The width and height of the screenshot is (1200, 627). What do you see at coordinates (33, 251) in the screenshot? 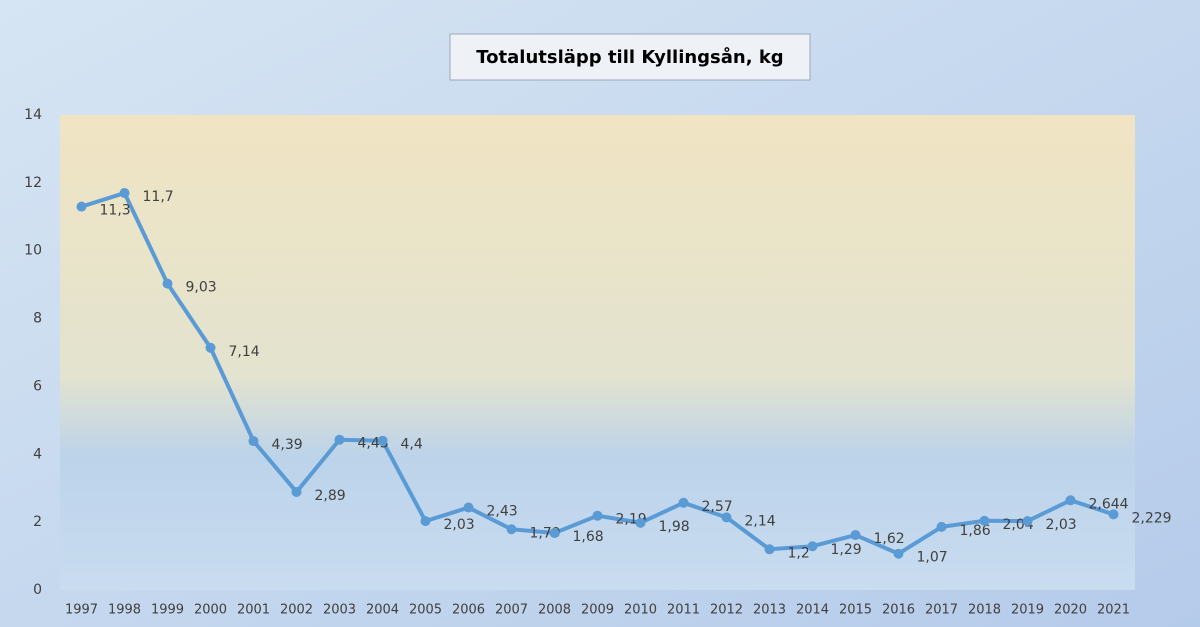
I see `y-tick-label: 10` at bounding box center [33, 251].